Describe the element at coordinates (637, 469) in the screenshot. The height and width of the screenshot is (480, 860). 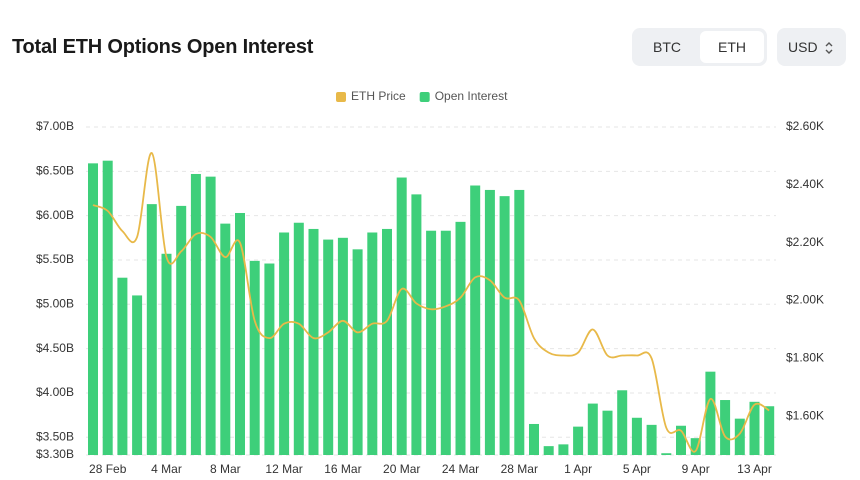
I see `x-tick-label: 5 Apr` at that location.